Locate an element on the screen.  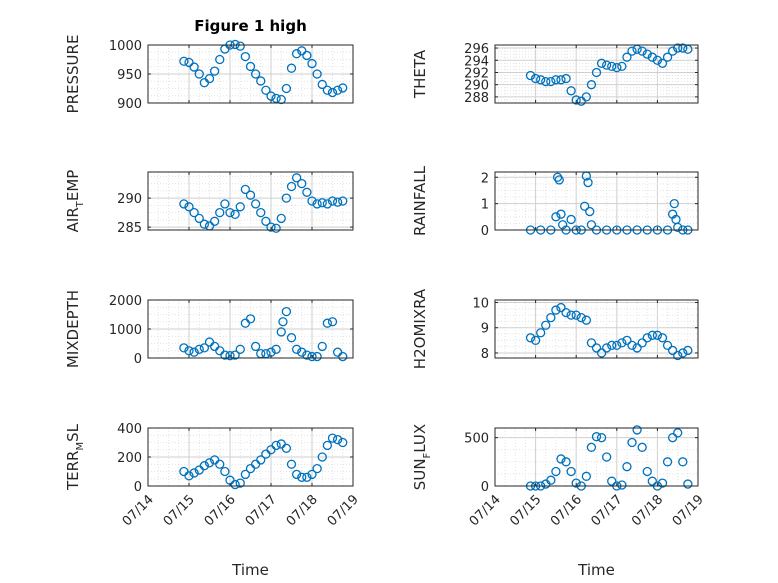
plot-area is located at coordinates (596, 457).